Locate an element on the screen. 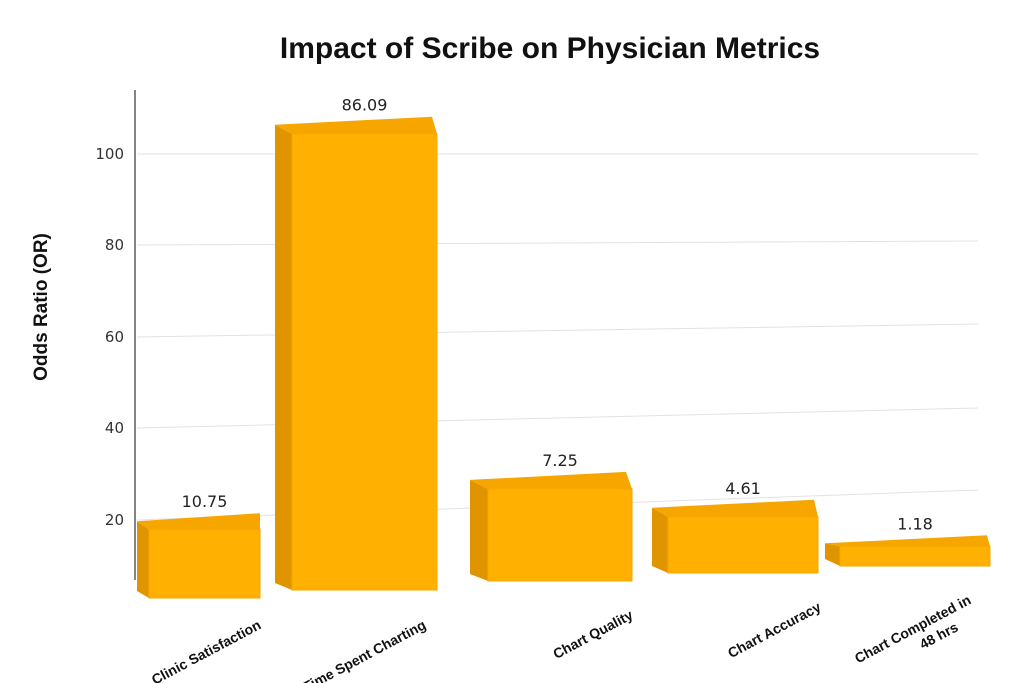 This screenshot has height=683, width=1024. category-label: Clinic Satisfaction is located at coordinates (206, 650).